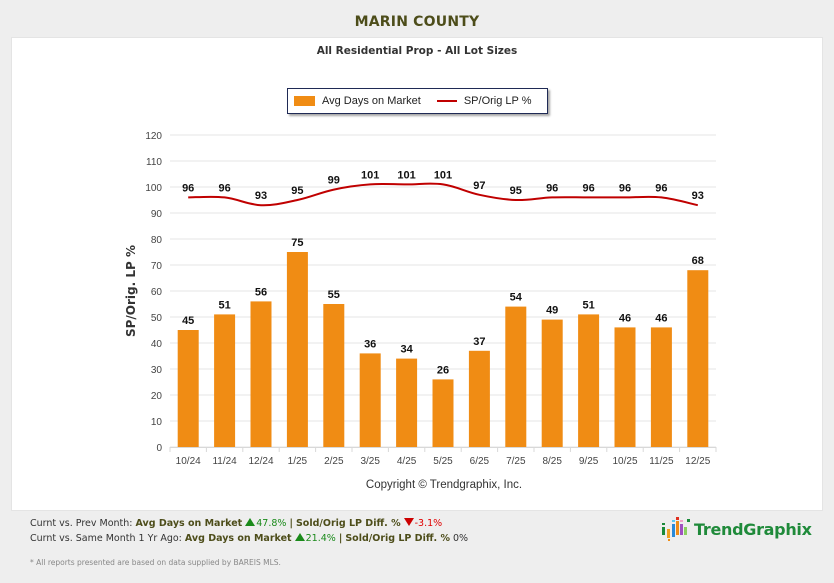 This screenshot has width=834, height=583. I want to click on x-tick-label: 2/25, so click(334, 461).